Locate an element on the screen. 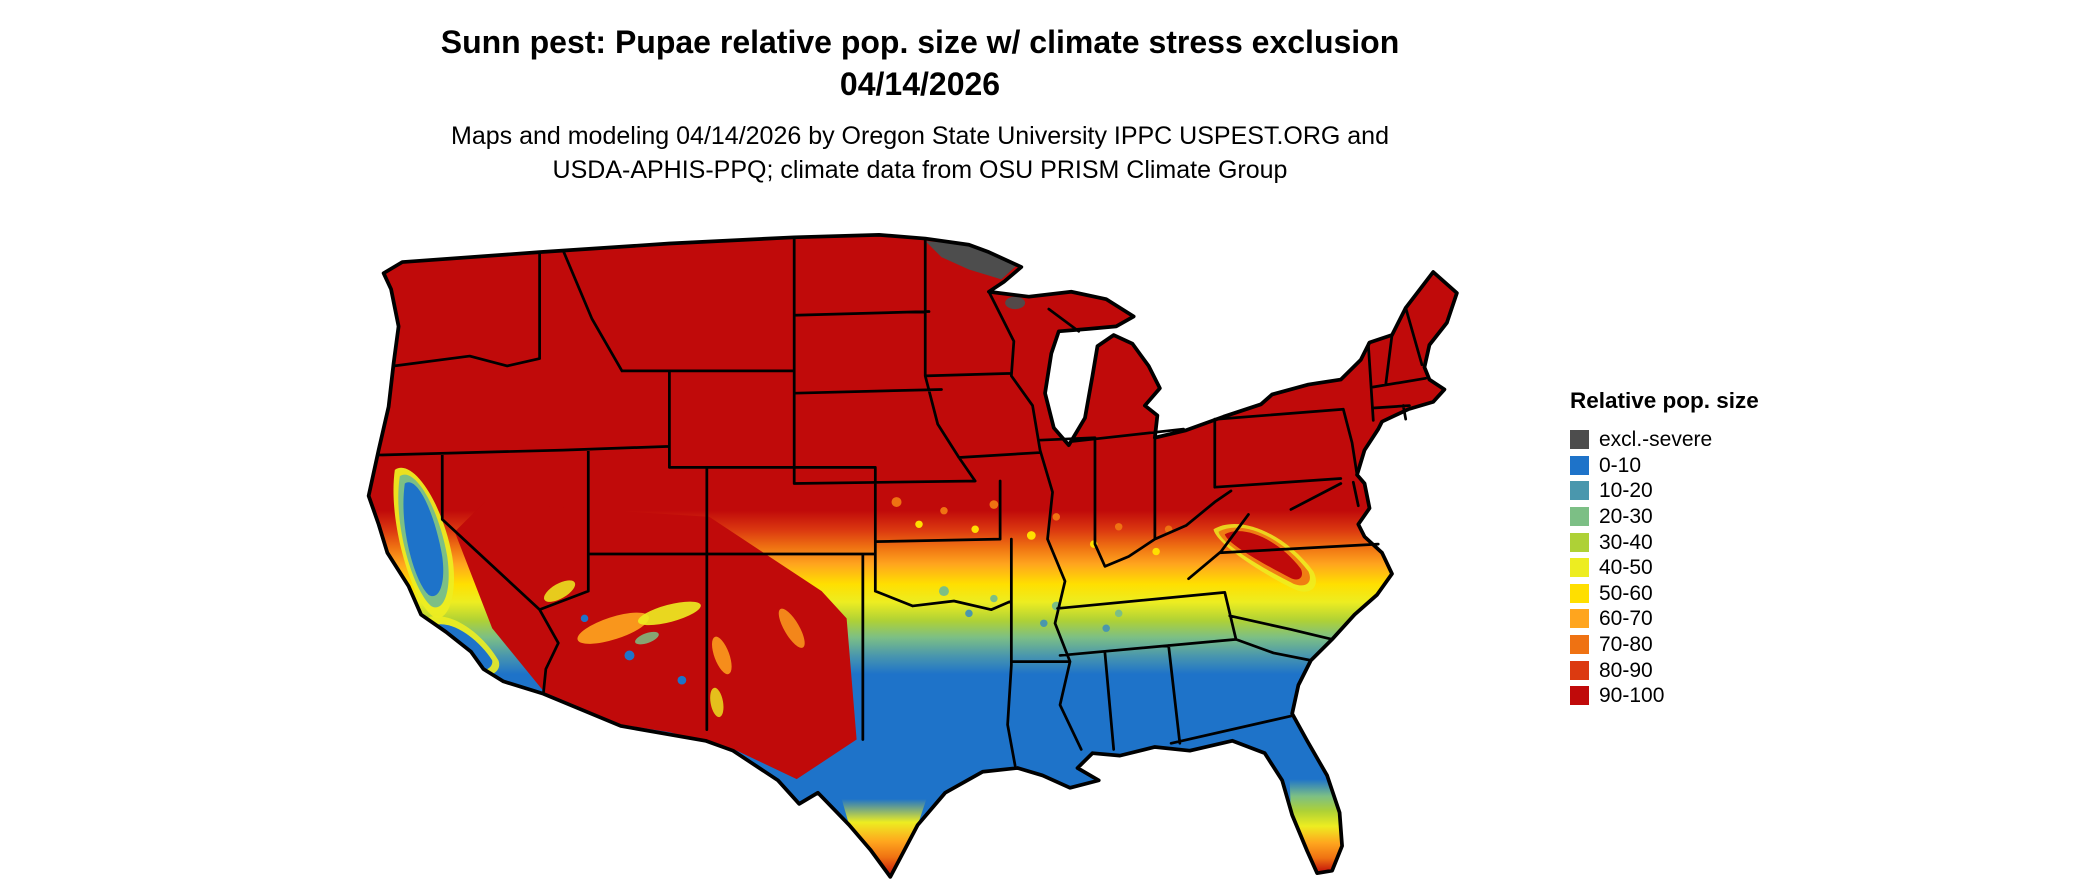  legend-label: 30-40 is located at coordinates (1626, 542).